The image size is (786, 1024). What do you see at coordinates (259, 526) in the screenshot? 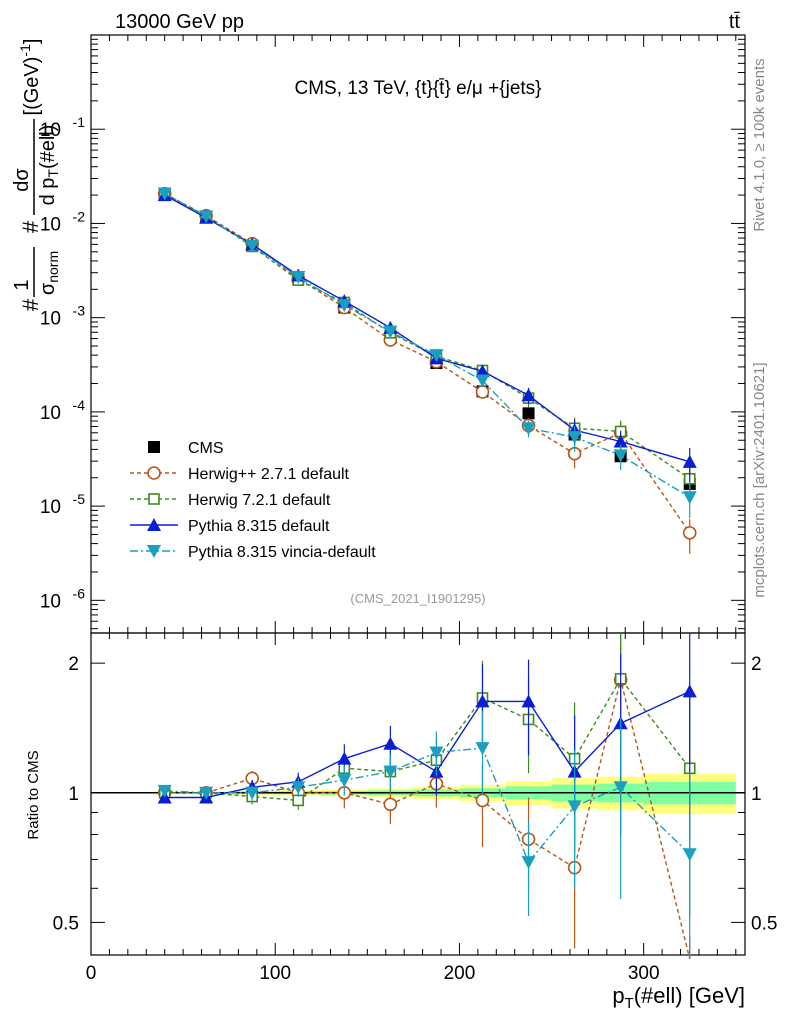
I see `legend-label: Pythia 8.315 default` at bounding box center [259, 526].